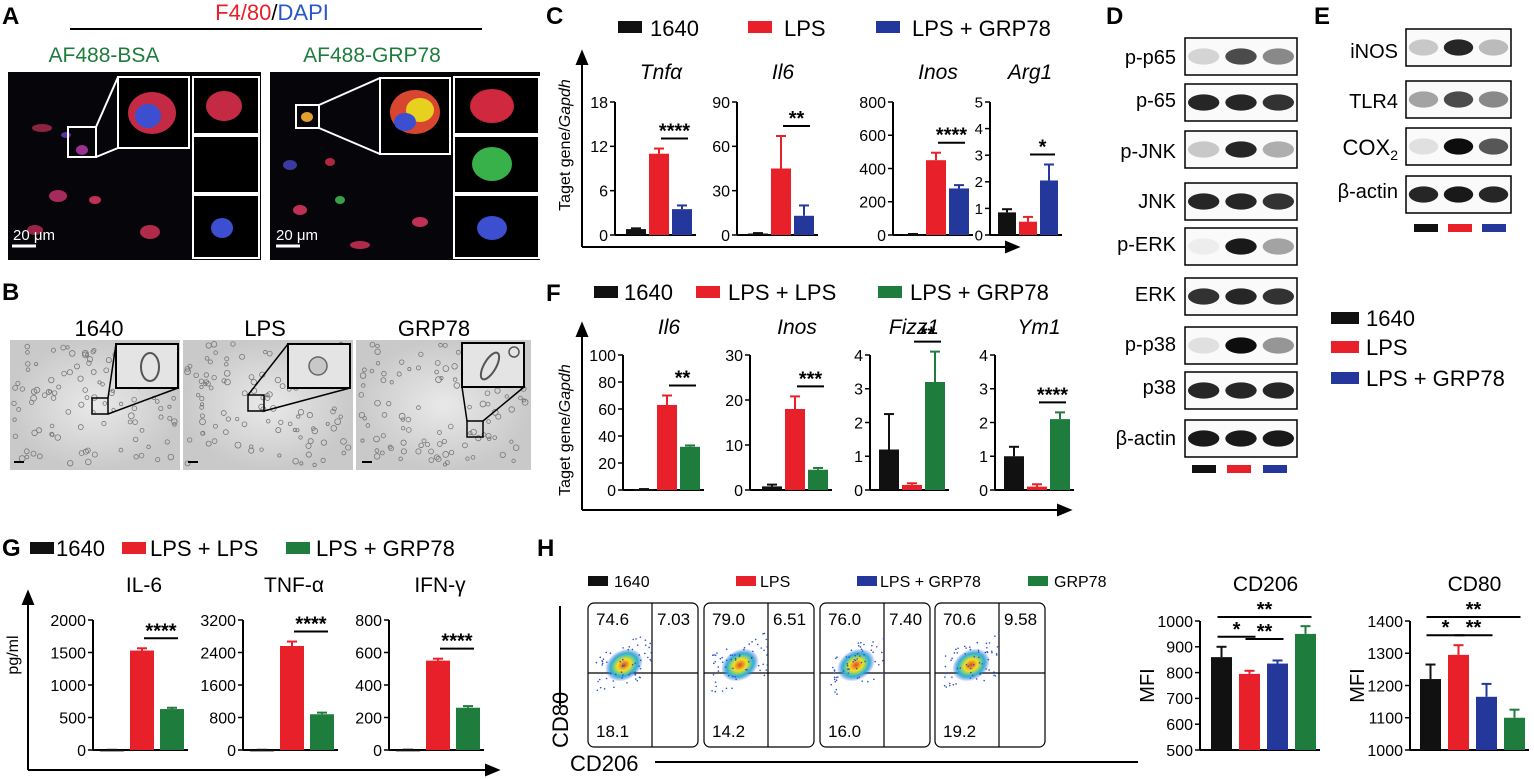 This screenshot has height=779, width=1534. Describe the element at coordinates (134, 548) in the screenshot. I see `legend-g-swatch-lps` at that location.